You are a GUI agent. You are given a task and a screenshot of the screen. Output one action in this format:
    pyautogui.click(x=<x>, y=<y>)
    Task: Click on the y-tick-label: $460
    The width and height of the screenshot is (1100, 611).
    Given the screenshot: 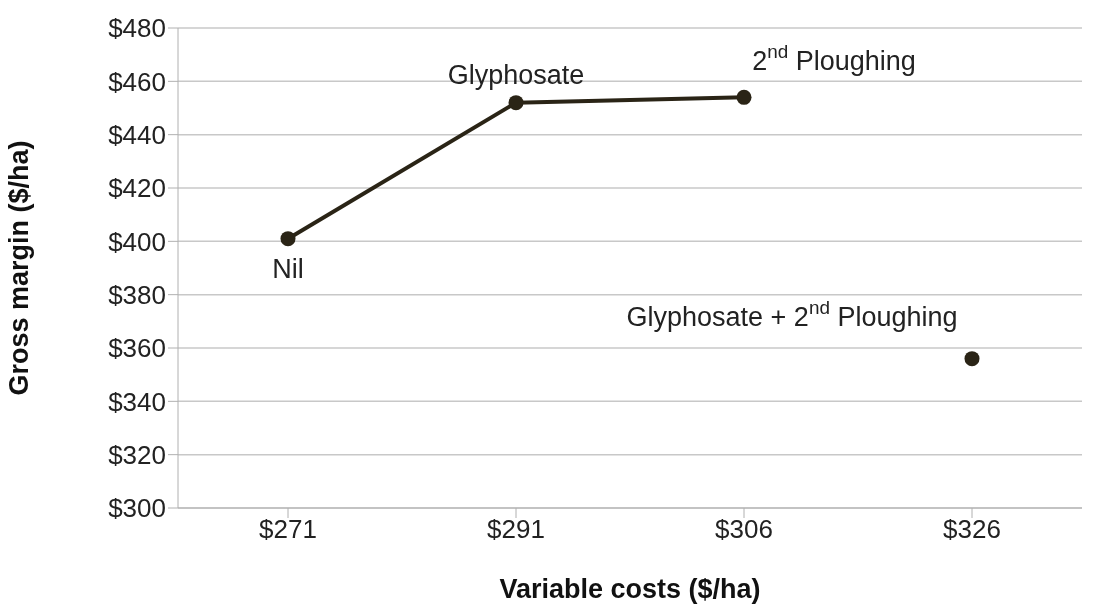 What is the action you would take?
    pyautogui.click(x=137, y=81)
    